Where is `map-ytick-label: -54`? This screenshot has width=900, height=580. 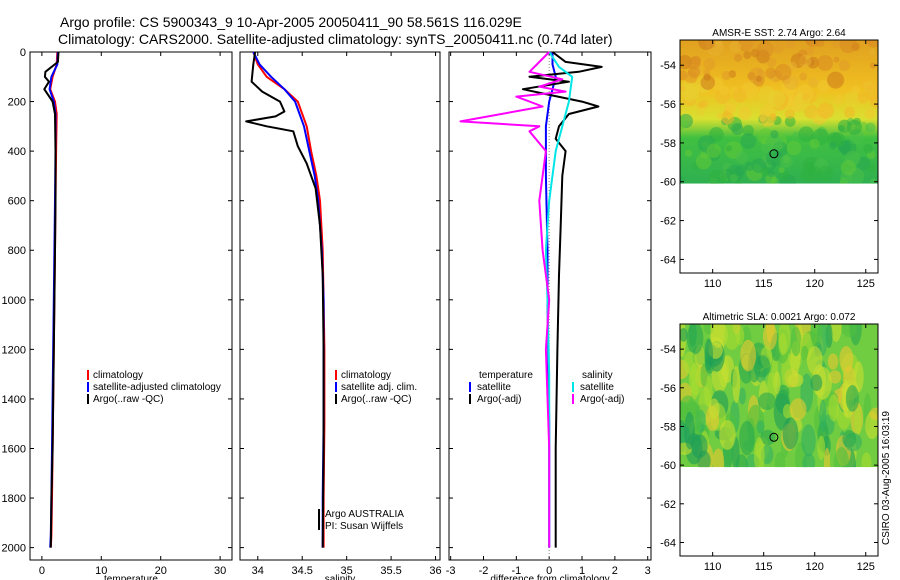
map-ytick-label: -54 is located at coordinates (668, 350).